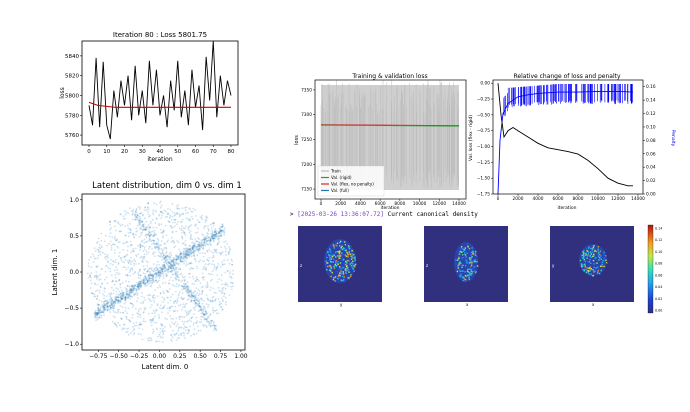 This screenshot has width=690, height=412. I want to click on legend-val-full-label: Val. (full), so click(340, 190).